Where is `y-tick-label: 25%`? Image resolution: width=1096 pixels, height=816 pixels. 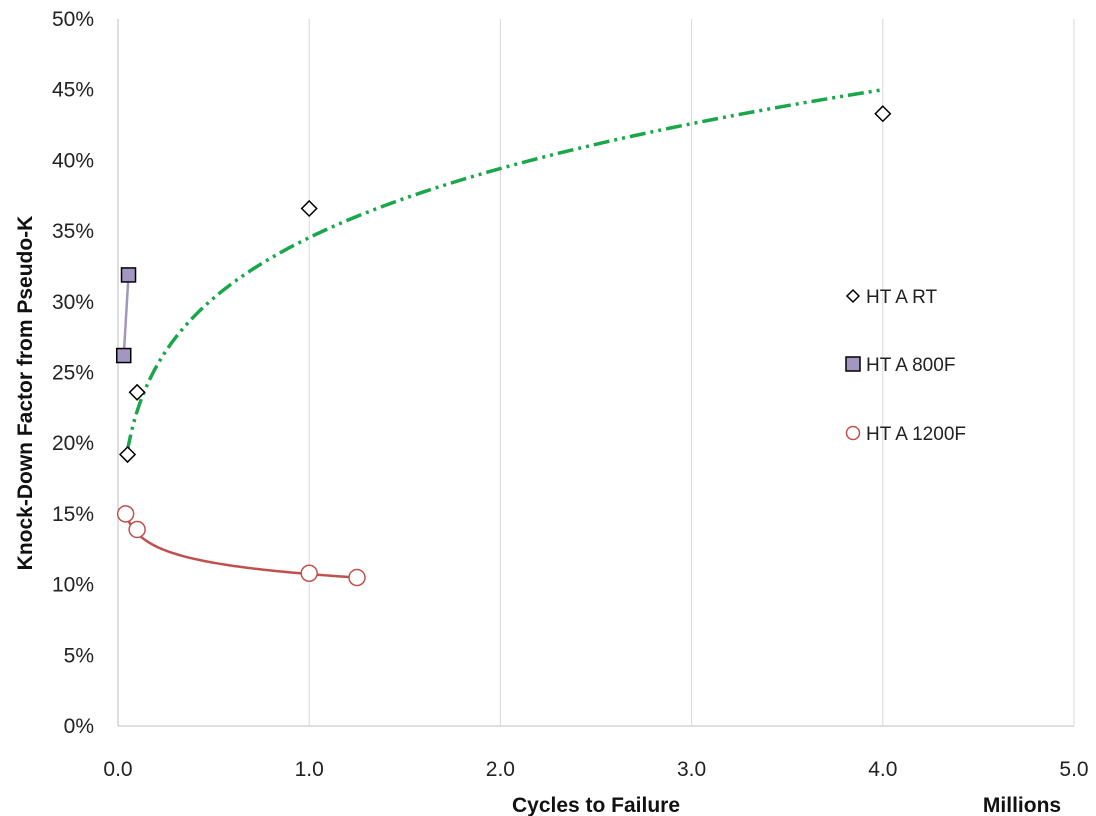 y-tick-label: 25% is located at coordinates (73, 373).